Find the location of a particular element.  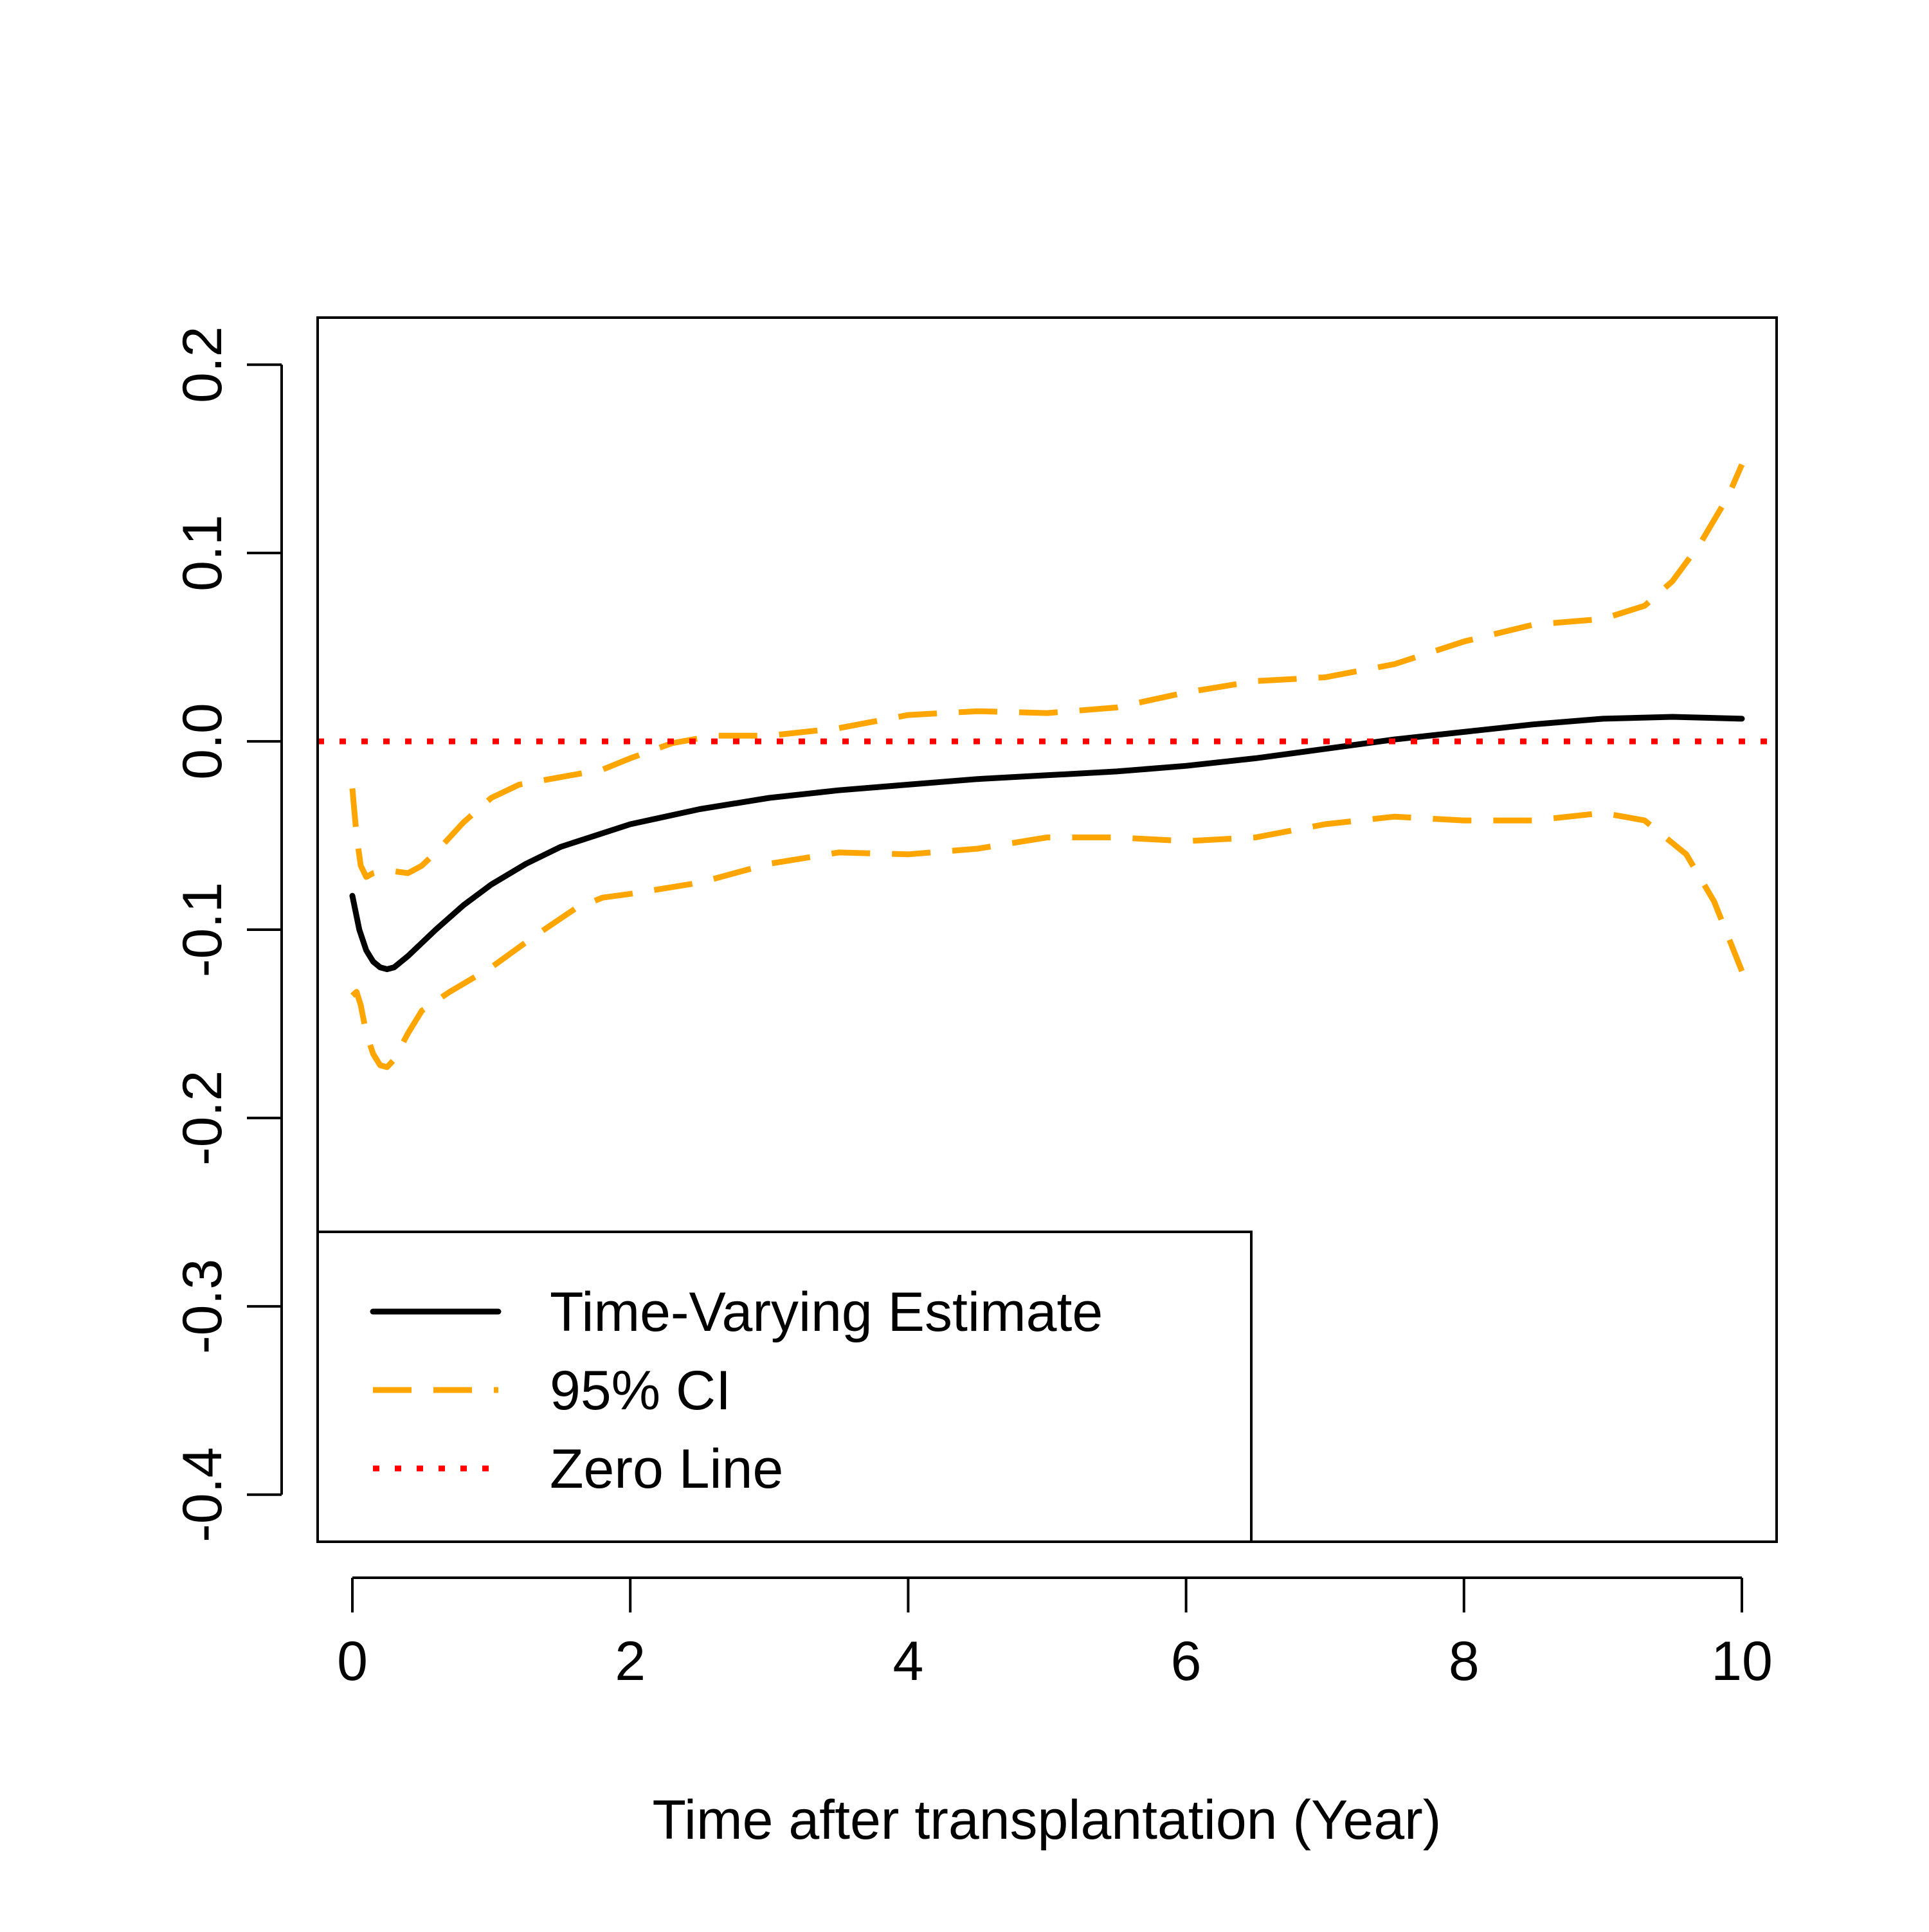

x-tick-label: 8 is located at coordinates (1464, 1661).